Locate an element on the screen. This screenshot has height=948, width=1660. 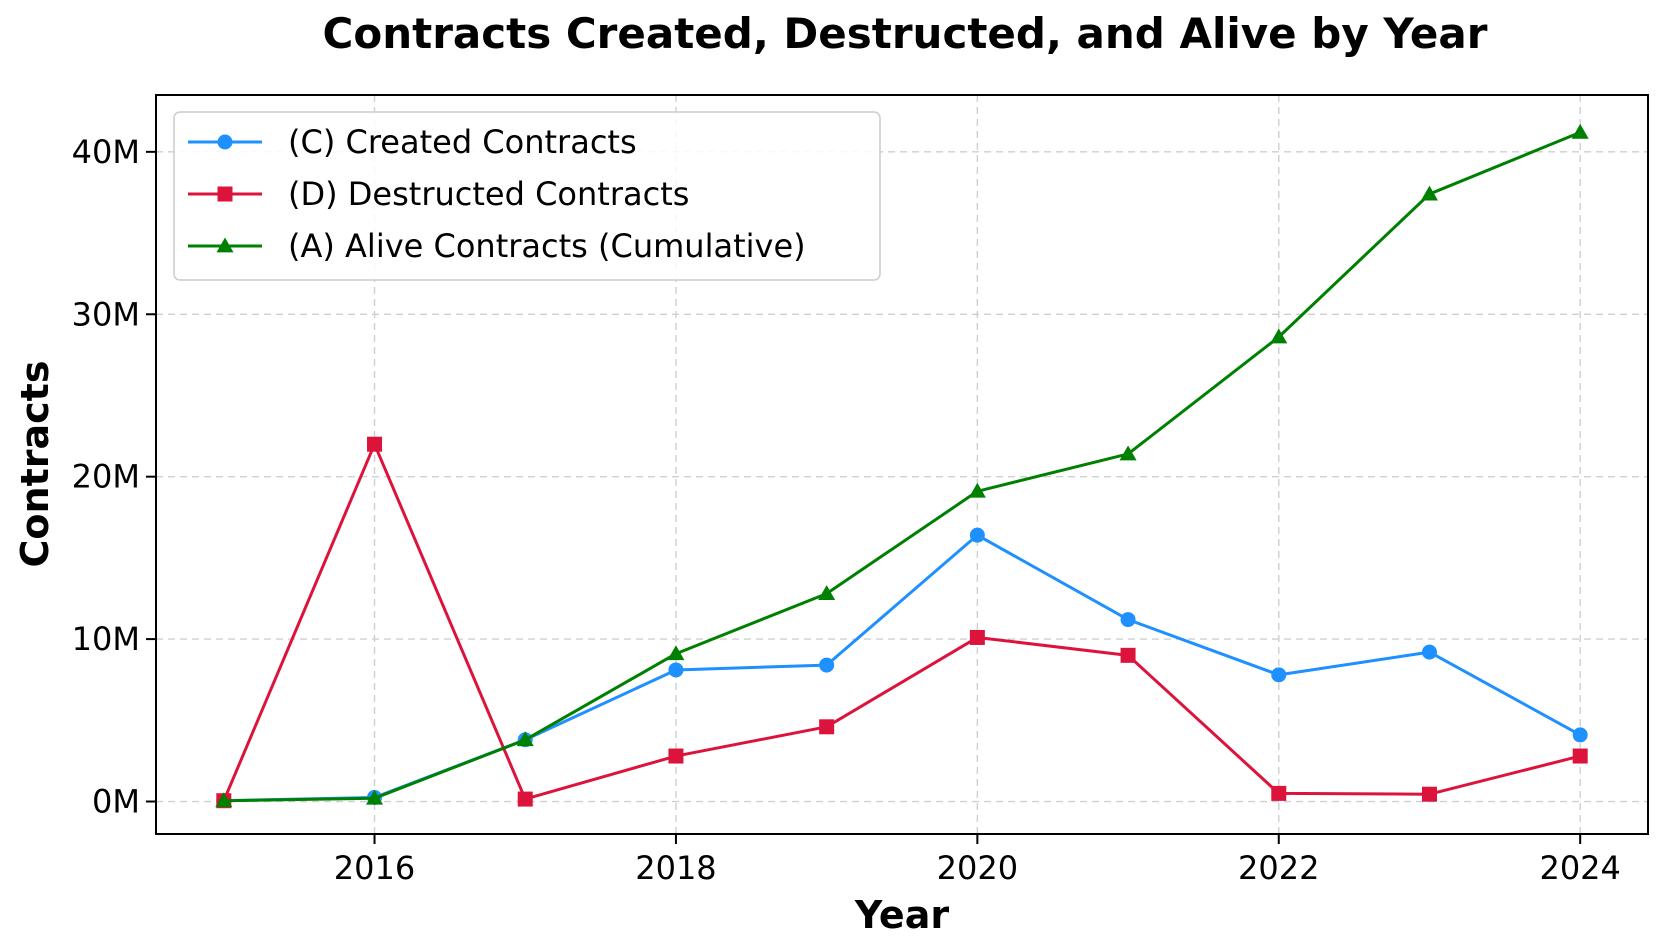
y-tick-label: 30M is located at coordinates (106, 314).